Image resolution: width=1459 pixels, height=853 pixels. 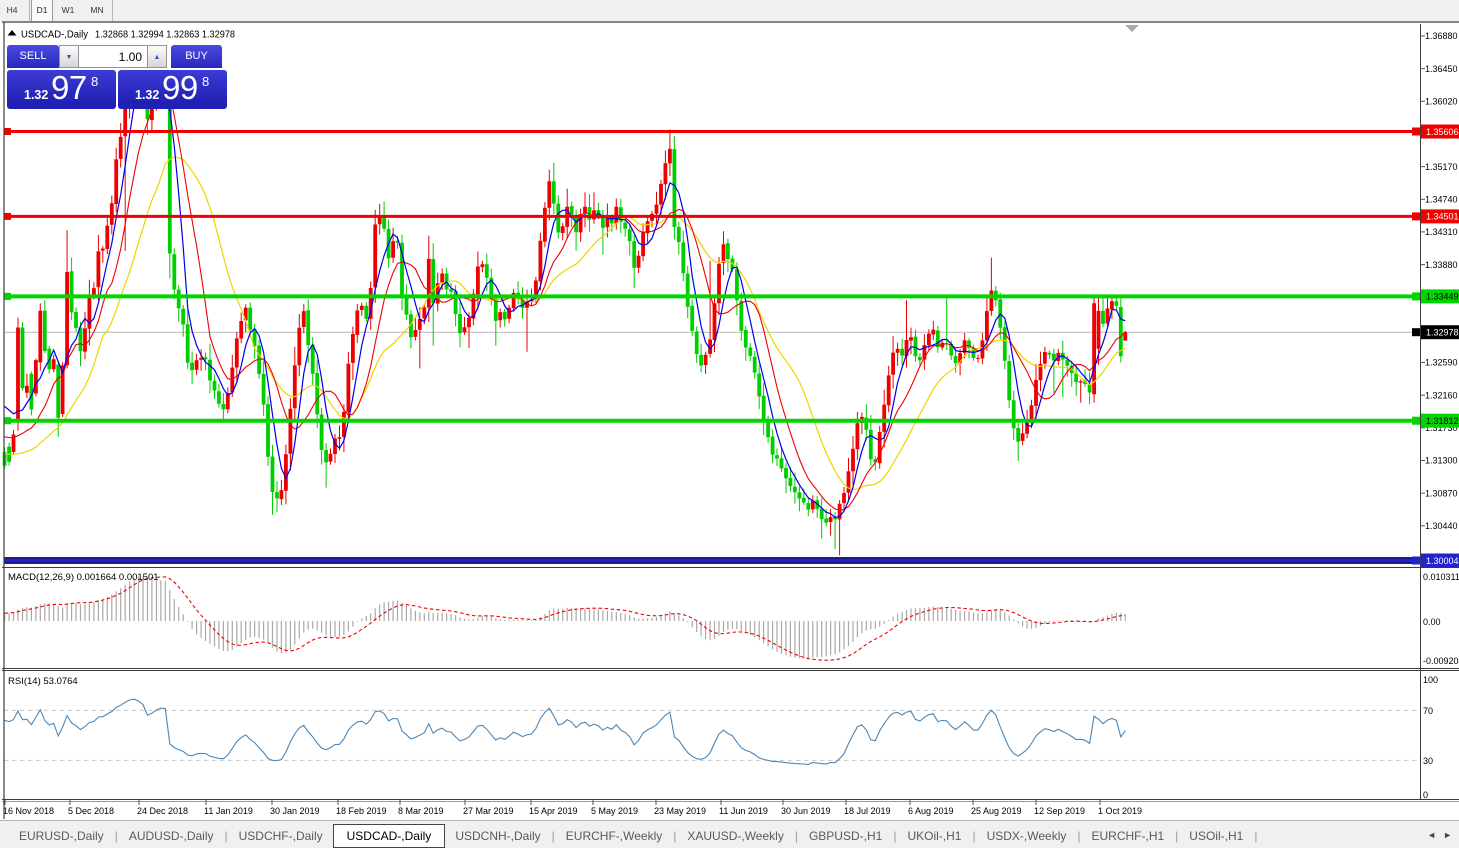 I want to click on svg-text: 1.34740, so click(x=1441, y=200).